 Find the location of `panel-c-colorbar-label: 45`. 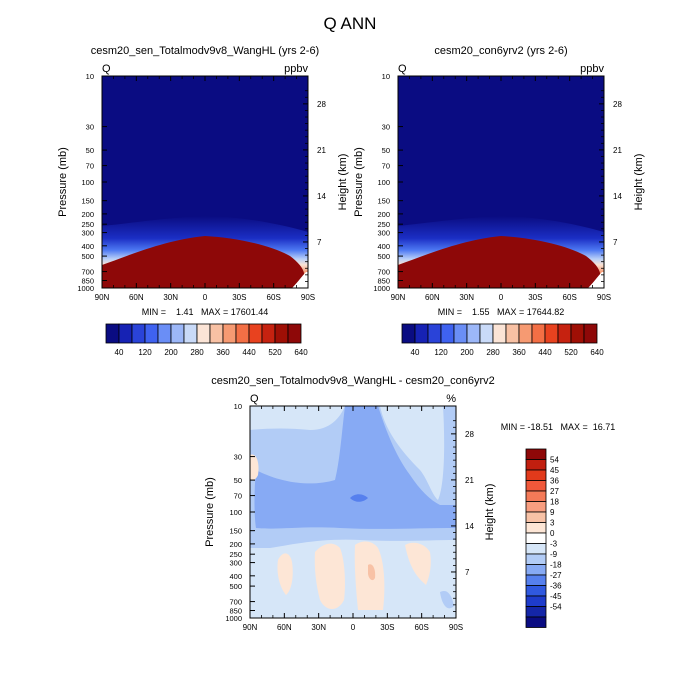

panel-c-colorbar-label: 45 is located at coordinates (554, 470).